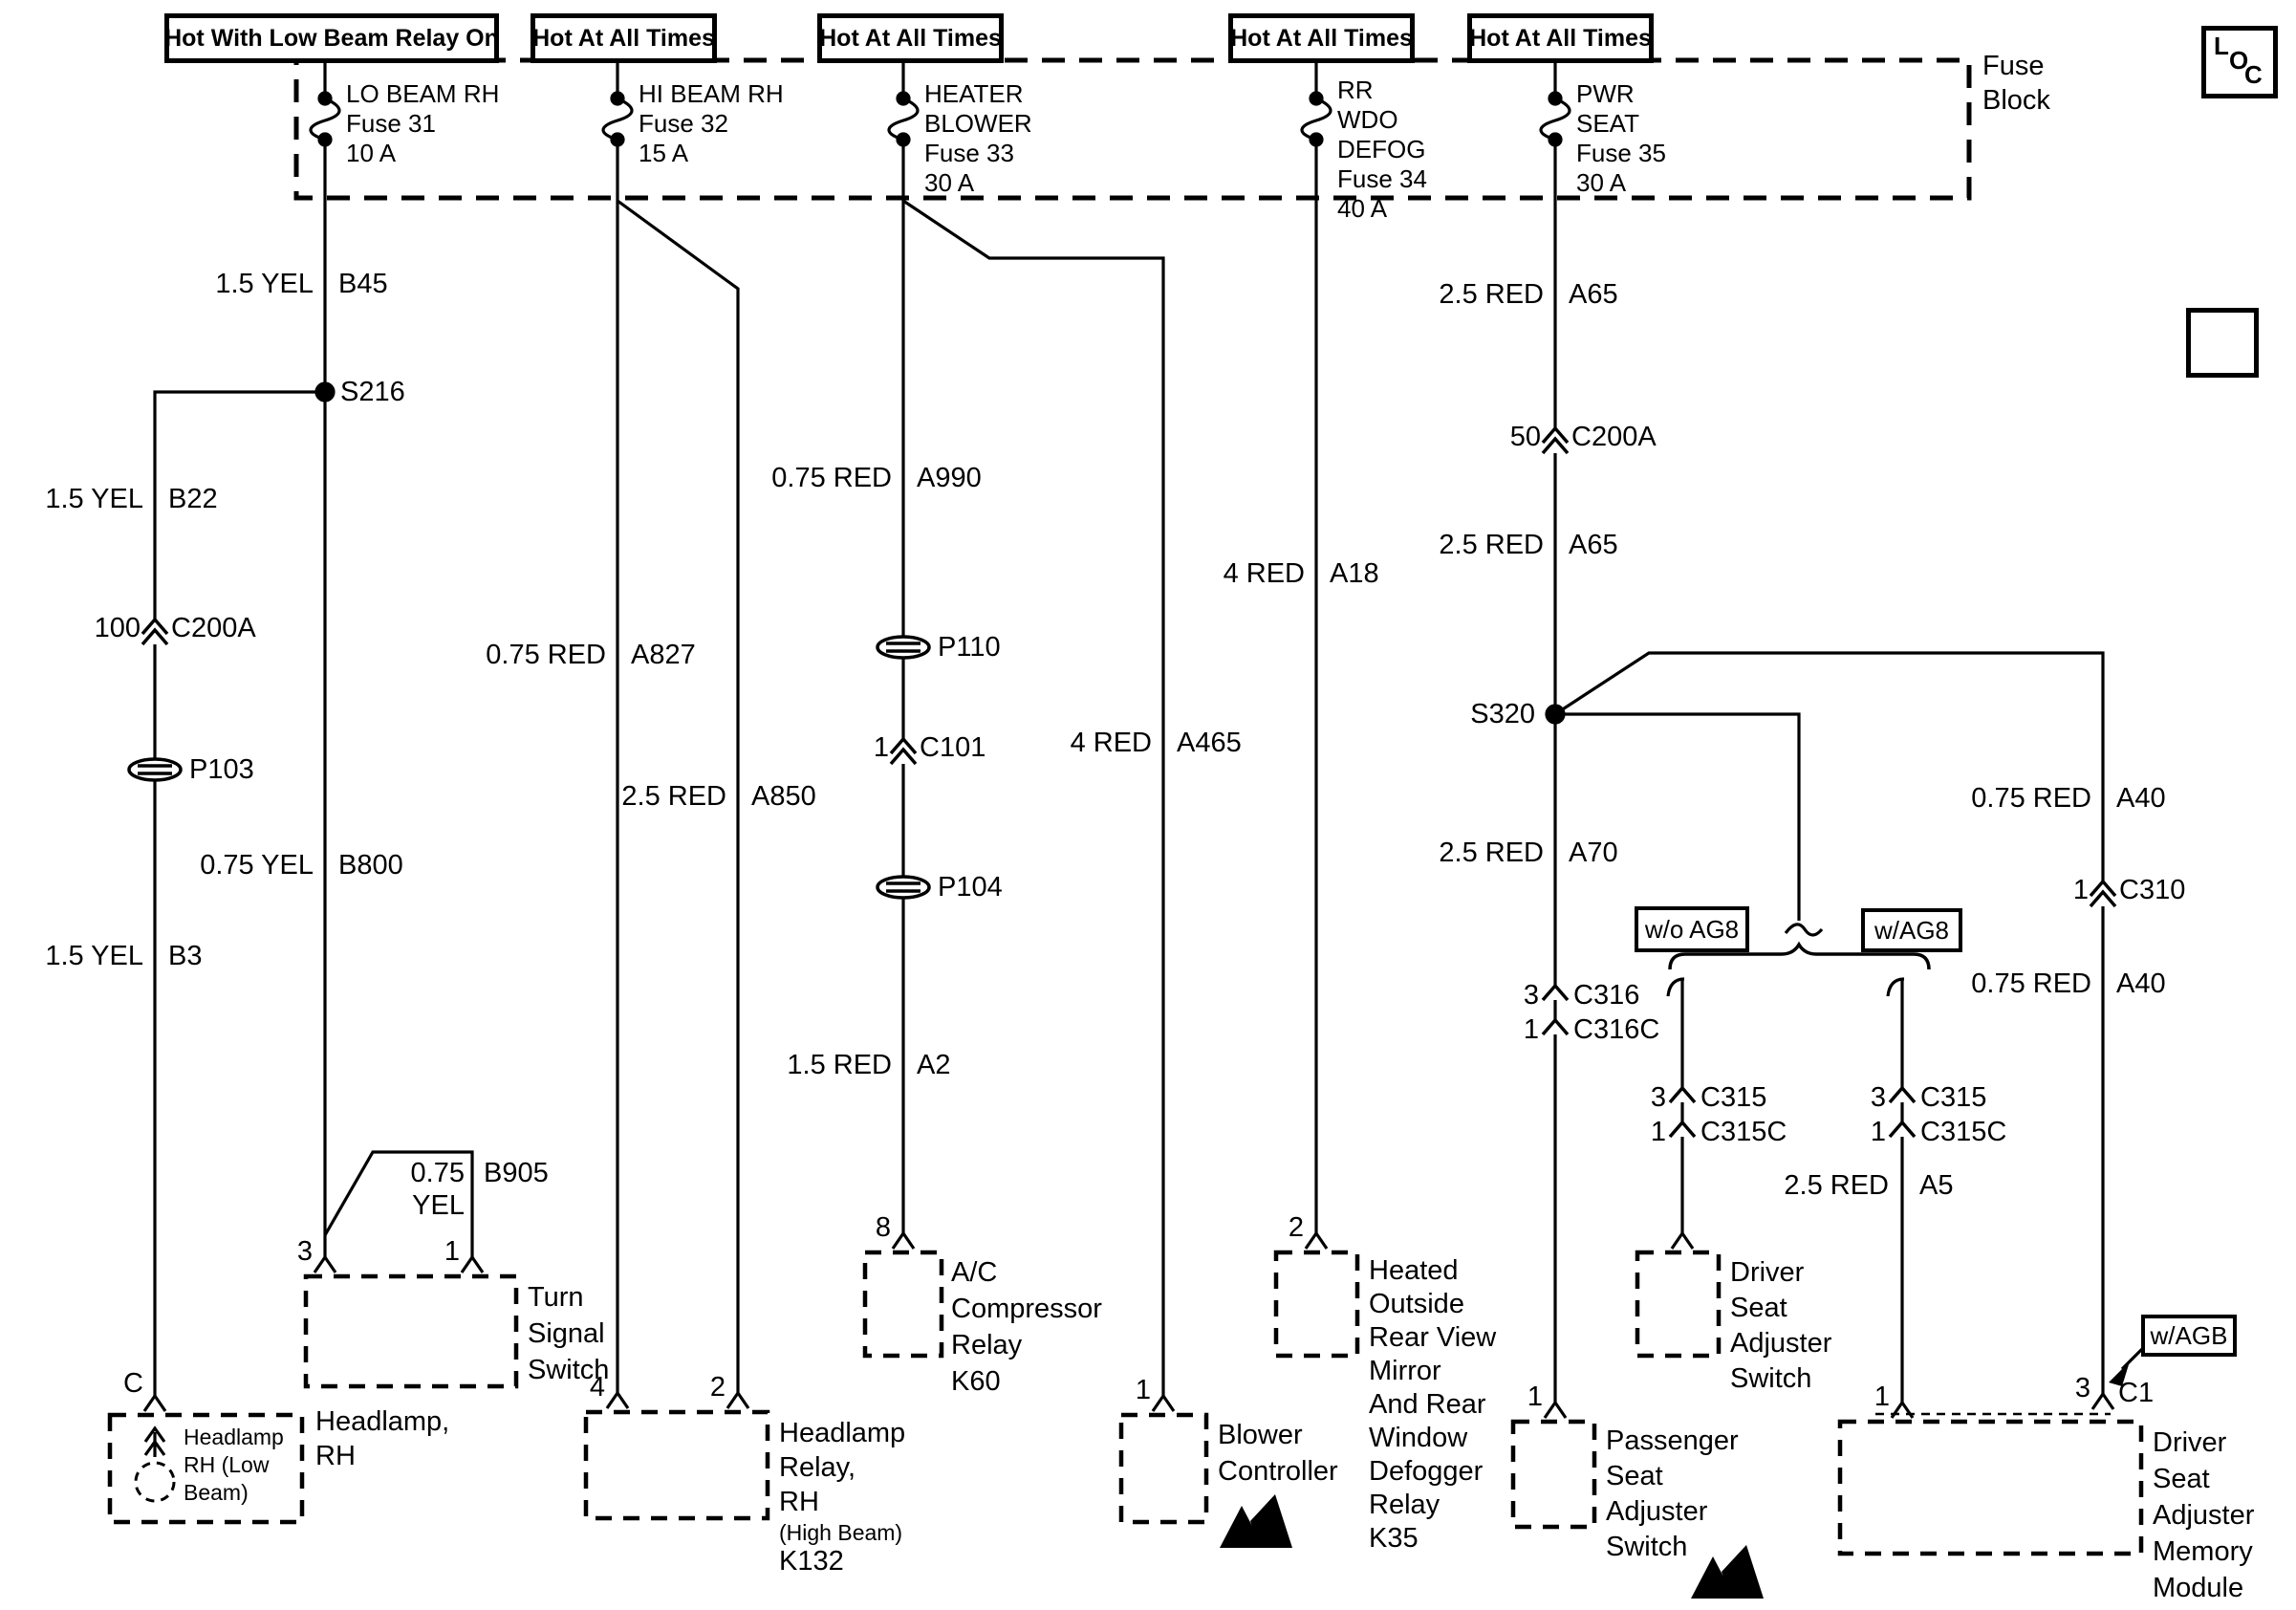 Image resolution: width=2296 pixels, height=1610 pixels. I want to click on wire-a18, so click(1316, 652).